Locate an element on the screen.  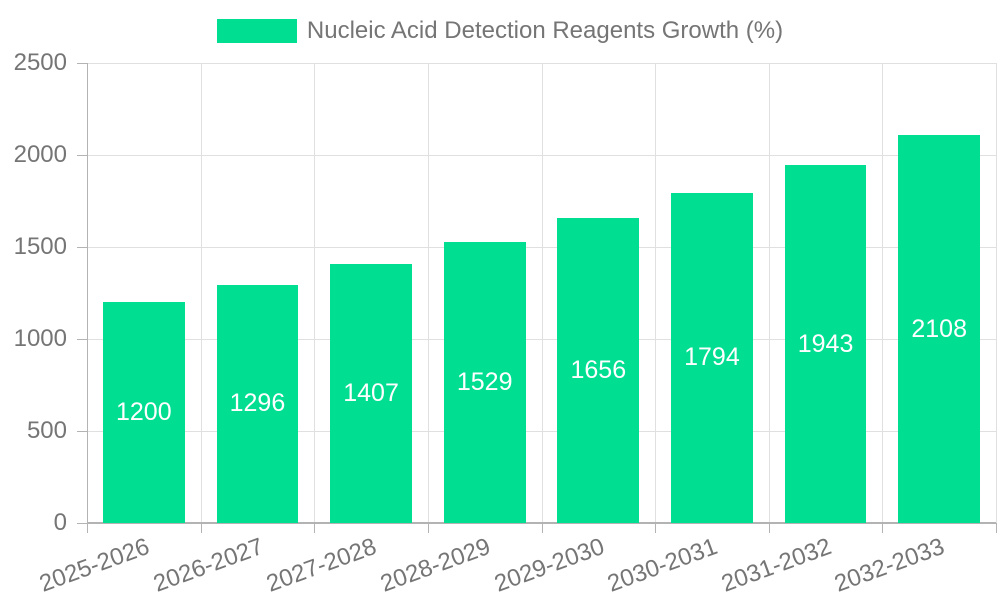
y-axis-tick-label: 500 is located at coordinates (46, 430).